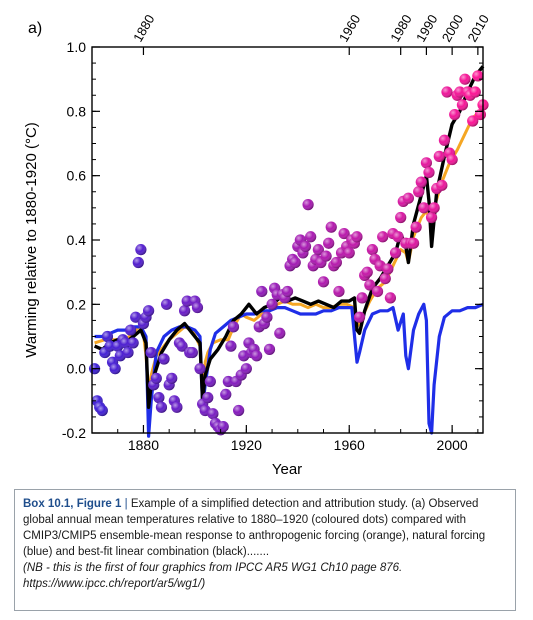  Describe the element at coordinates (287, 469) in the screenshot. I see `x-axis-label: Year` at that location.